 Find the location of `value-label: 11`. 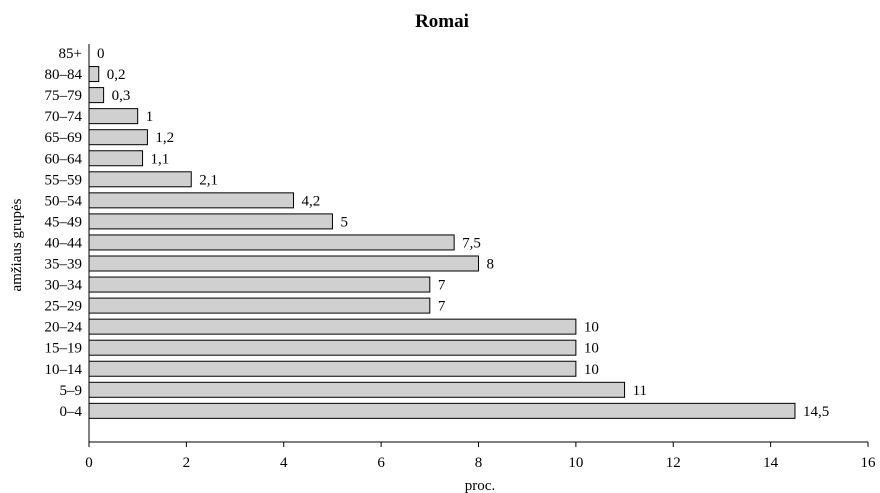

value-label: 11 is located at coordinates (640, 391).